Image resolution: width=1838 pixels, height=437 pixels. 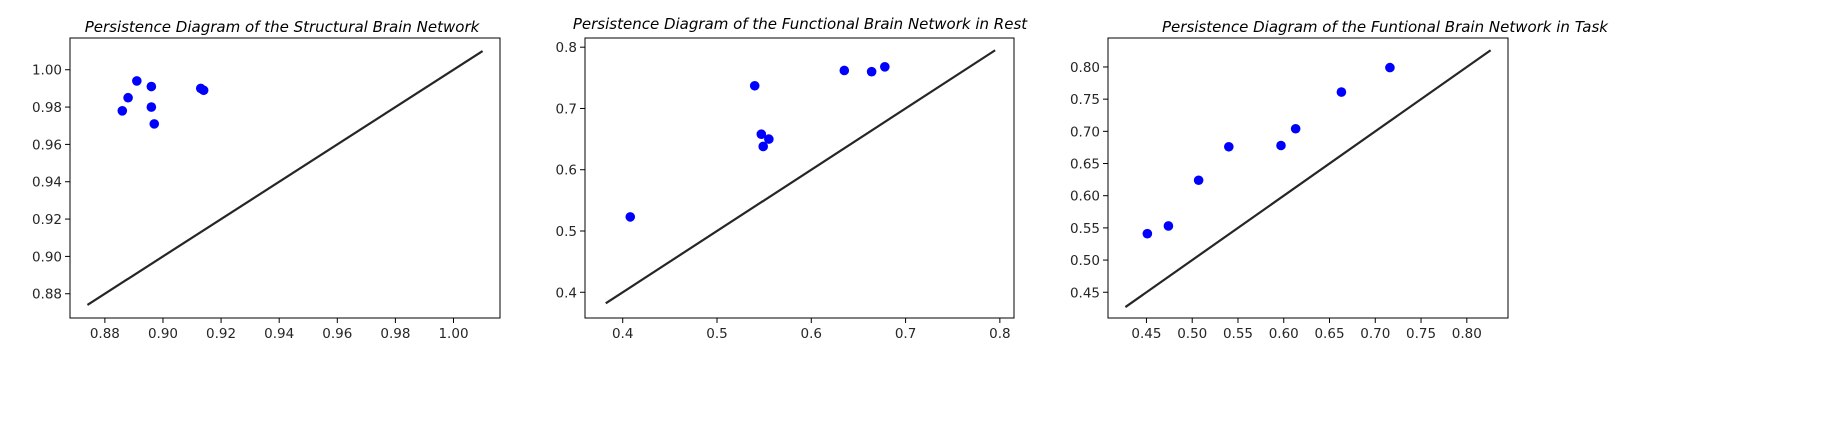 I want to click on y-tick-label: 0.60, so click(x=1085, y=197).